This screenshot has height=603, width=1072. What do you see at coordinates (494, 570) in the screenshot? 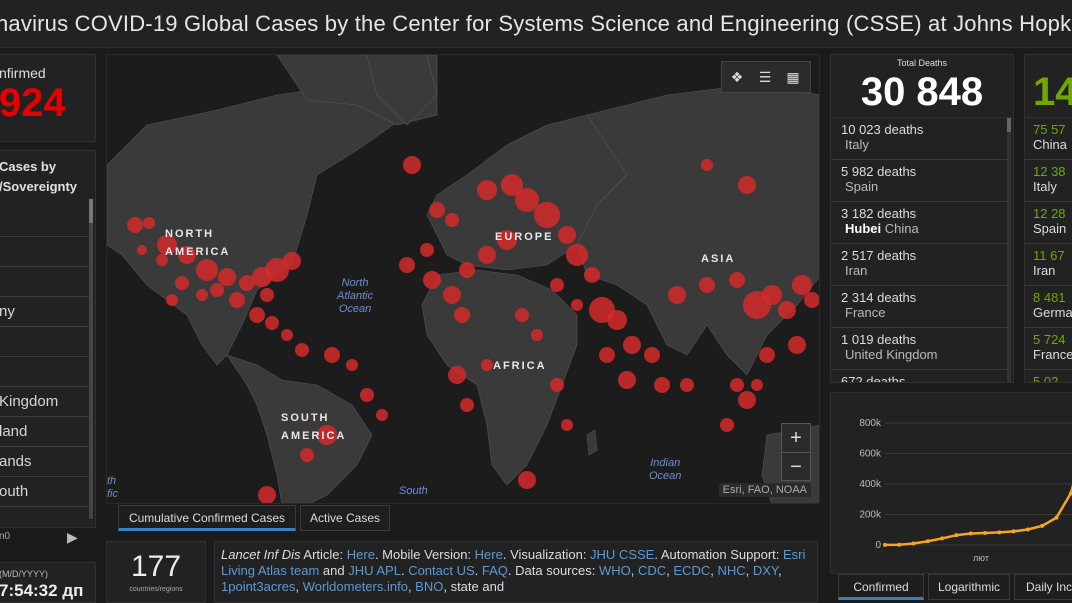
I see `faq-link: FAQ` at bounding box center [494, 570].